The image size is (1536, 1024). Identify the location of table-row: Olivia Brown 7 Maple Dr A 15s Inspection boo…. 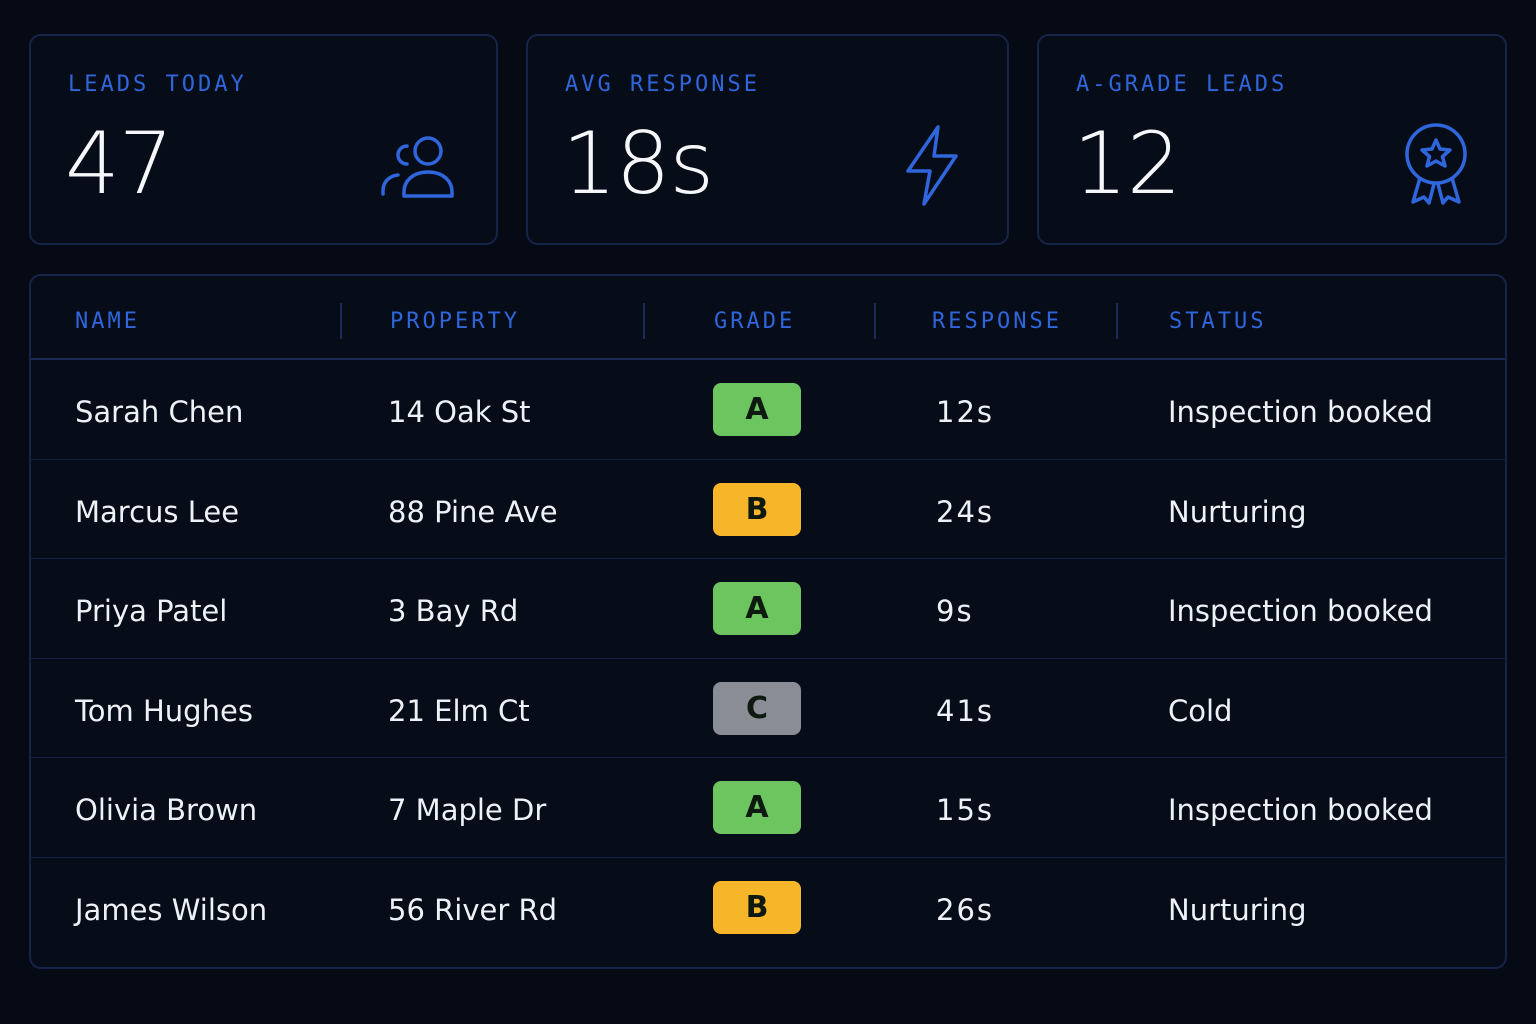
(768, 808).